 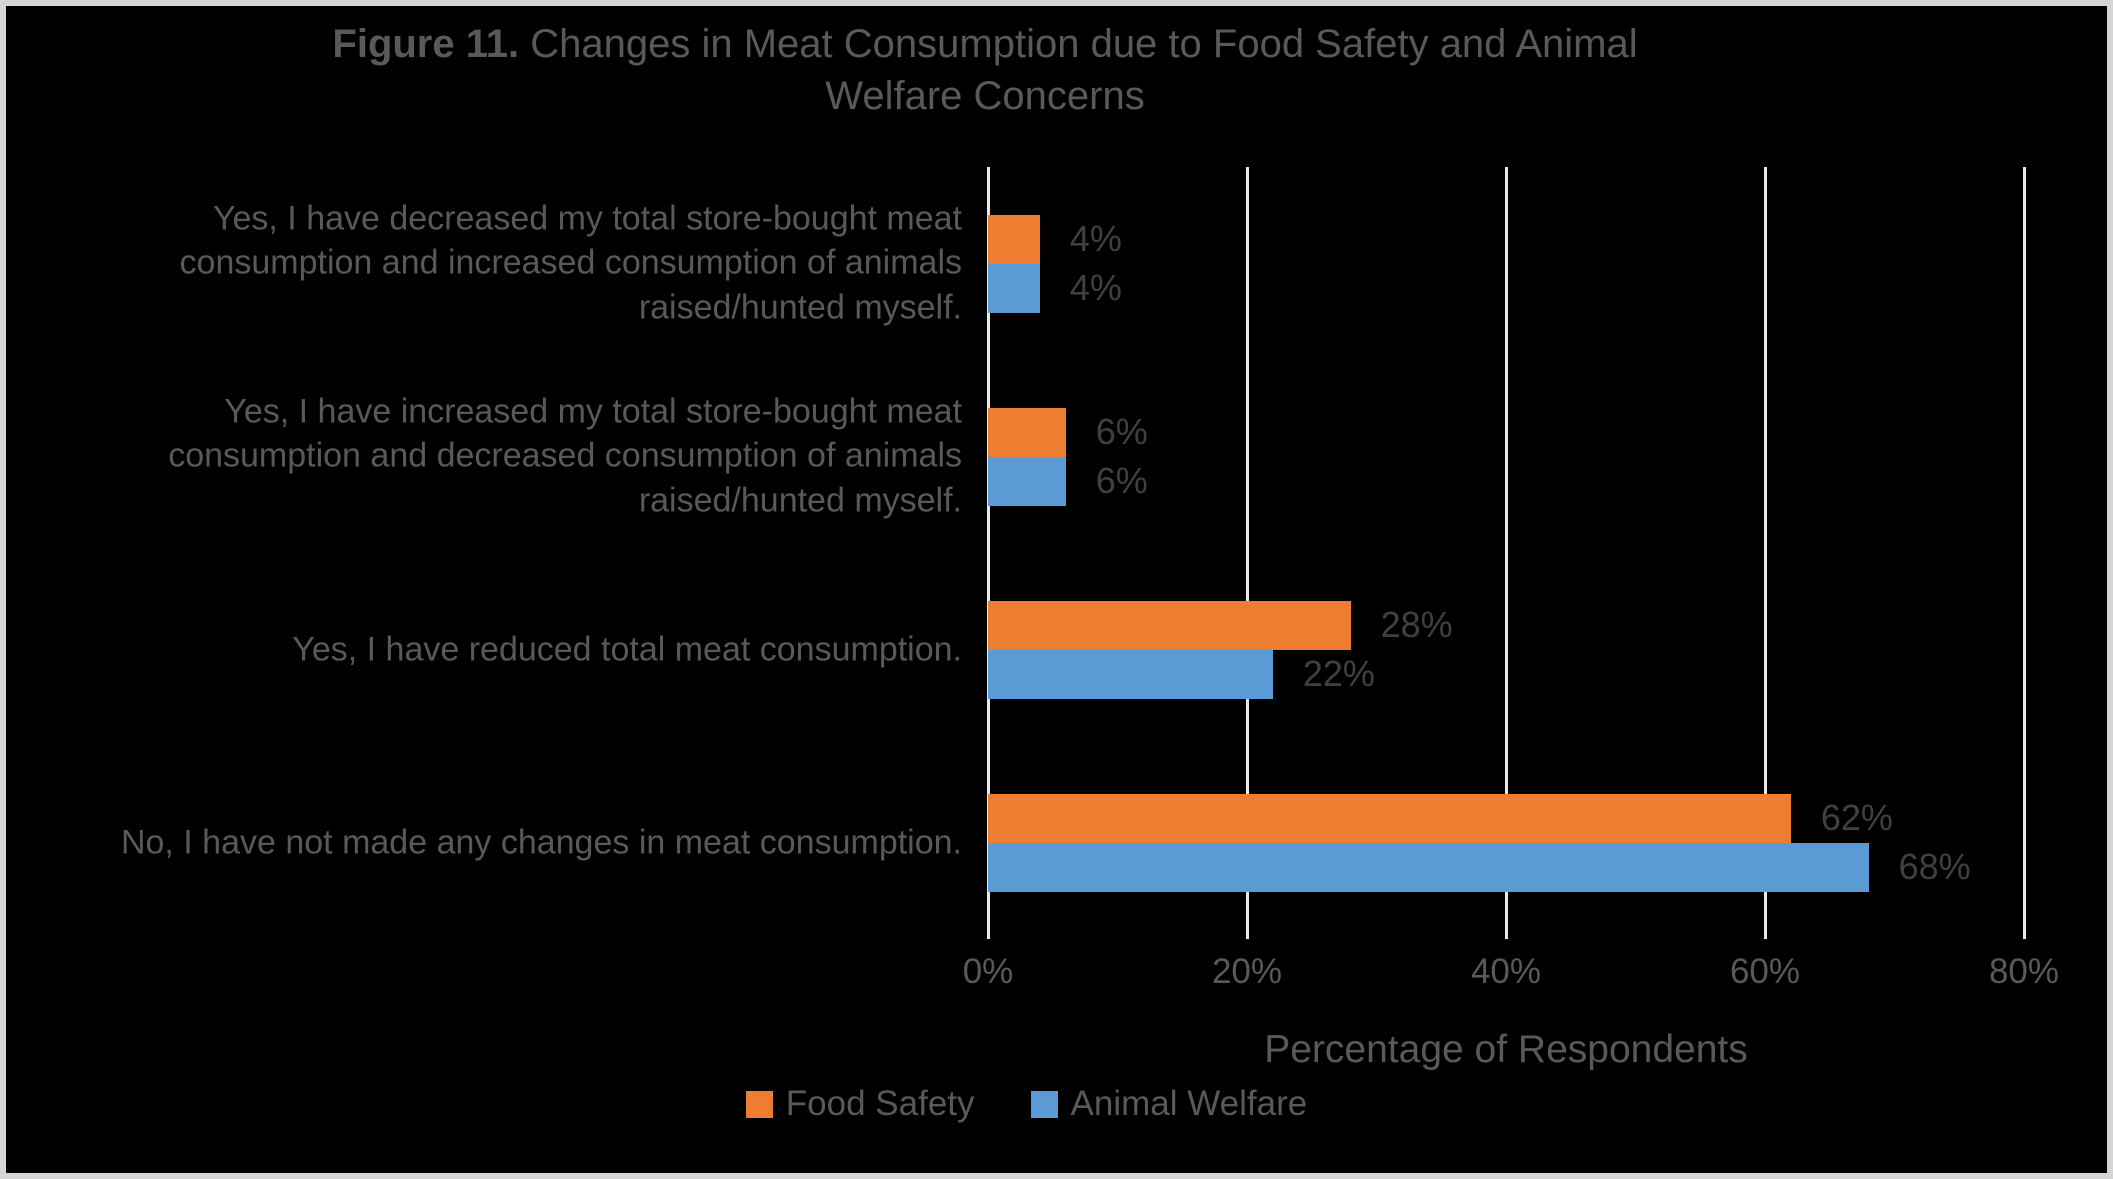 I want to click on data-label: 28%, so click(x=1416, y=624).